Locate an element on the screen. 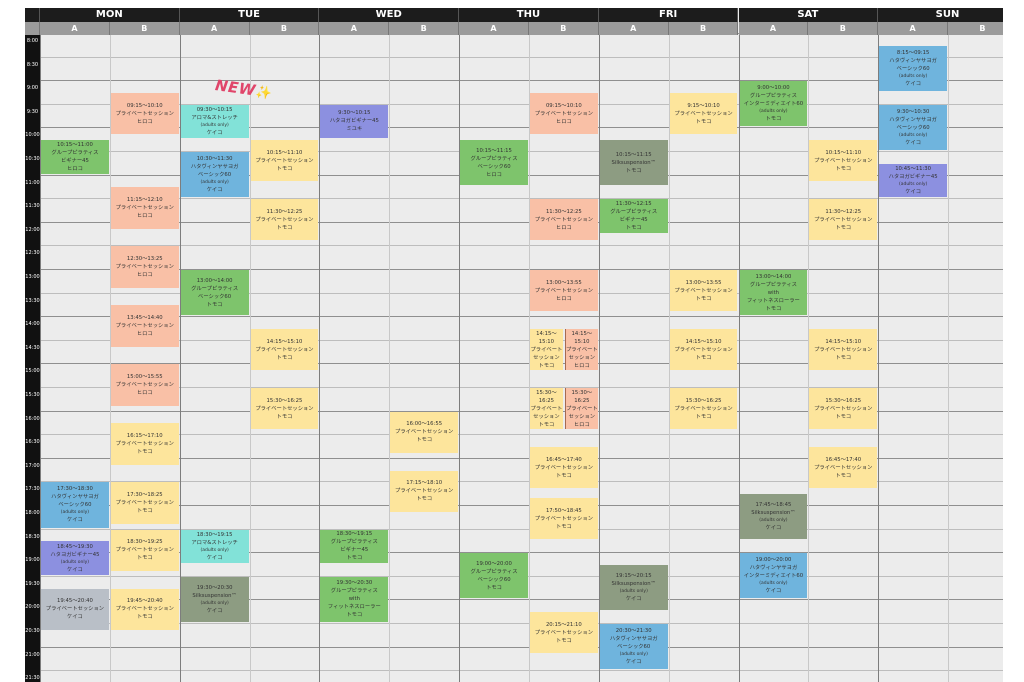 The image size is (1024, 682). time-label: 12:00 is located at coordinates (32, 229).